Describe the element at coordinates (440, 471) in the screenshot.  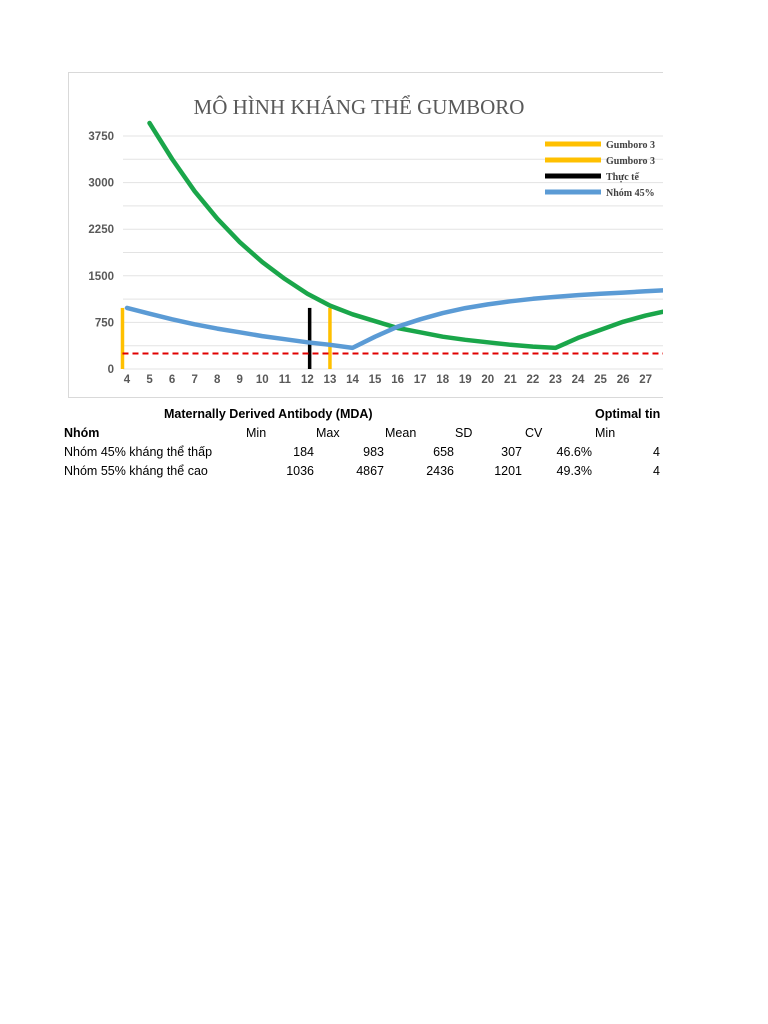
I see `row2-mean: 2436` at that location.